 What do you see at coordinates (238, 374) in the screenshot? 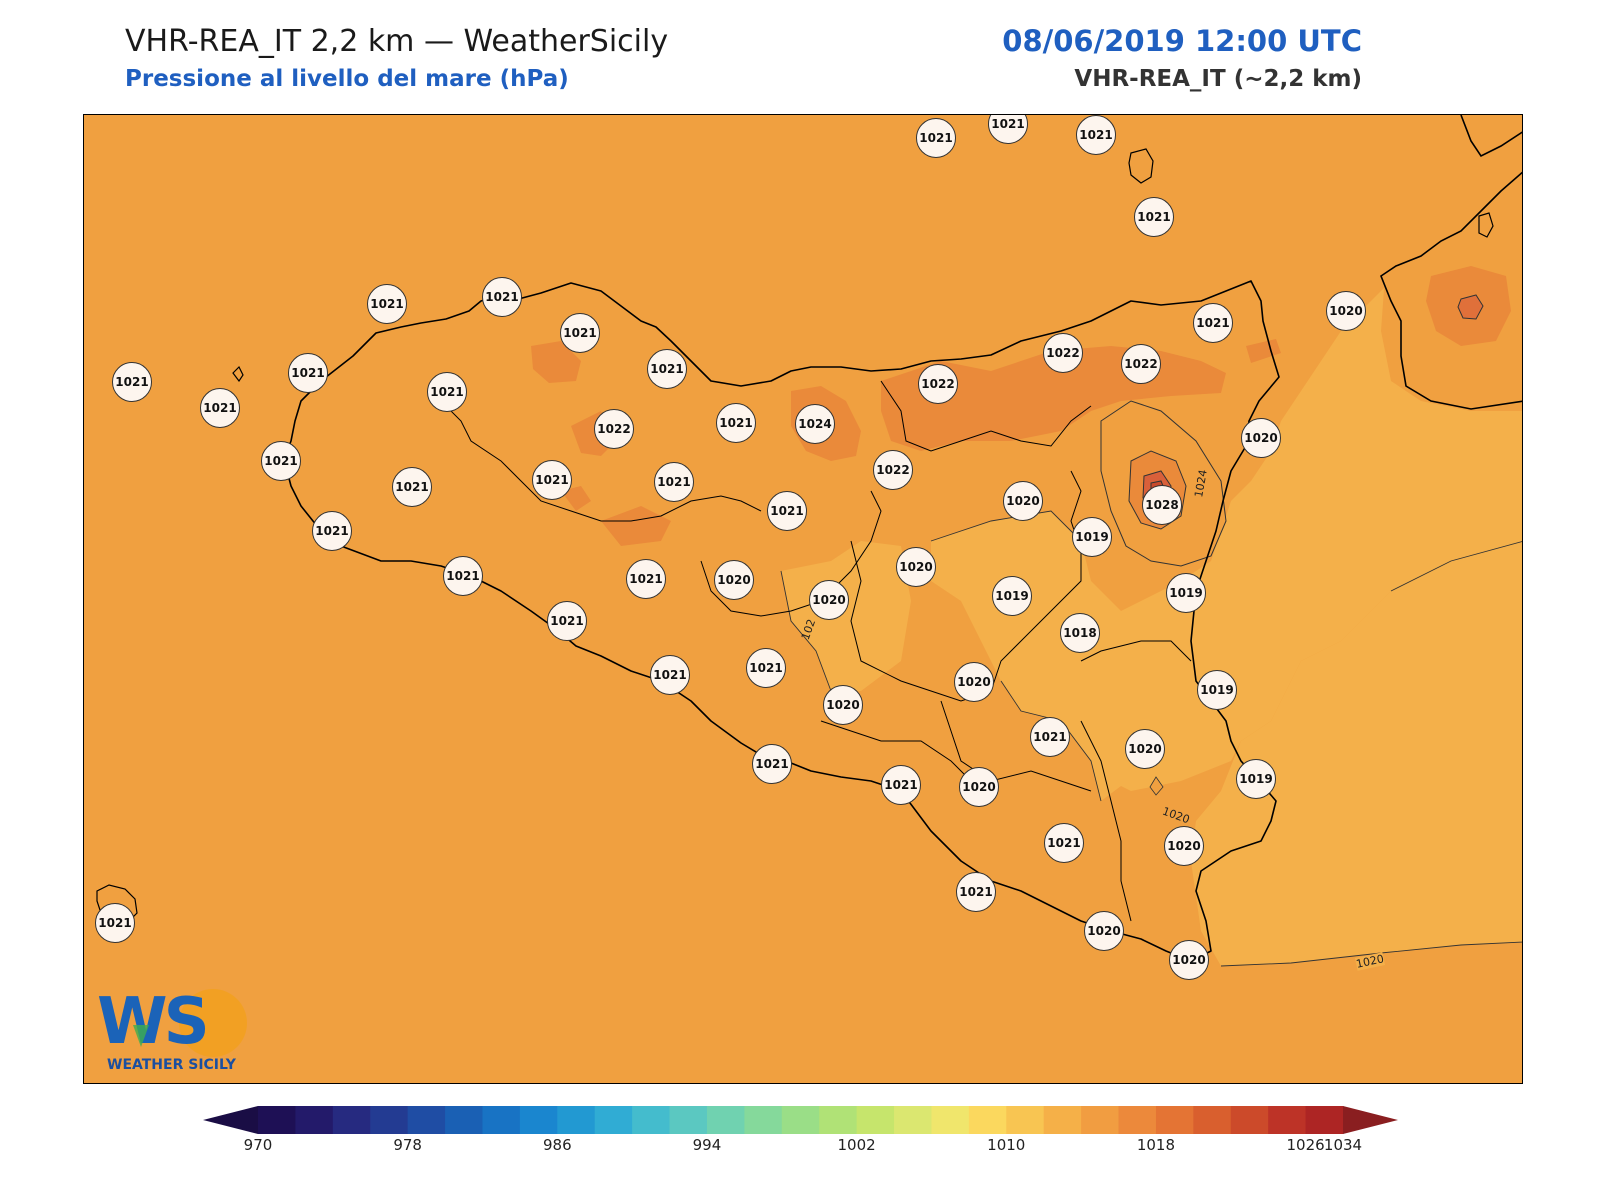
I see `island` at bounding box center [238, 374].